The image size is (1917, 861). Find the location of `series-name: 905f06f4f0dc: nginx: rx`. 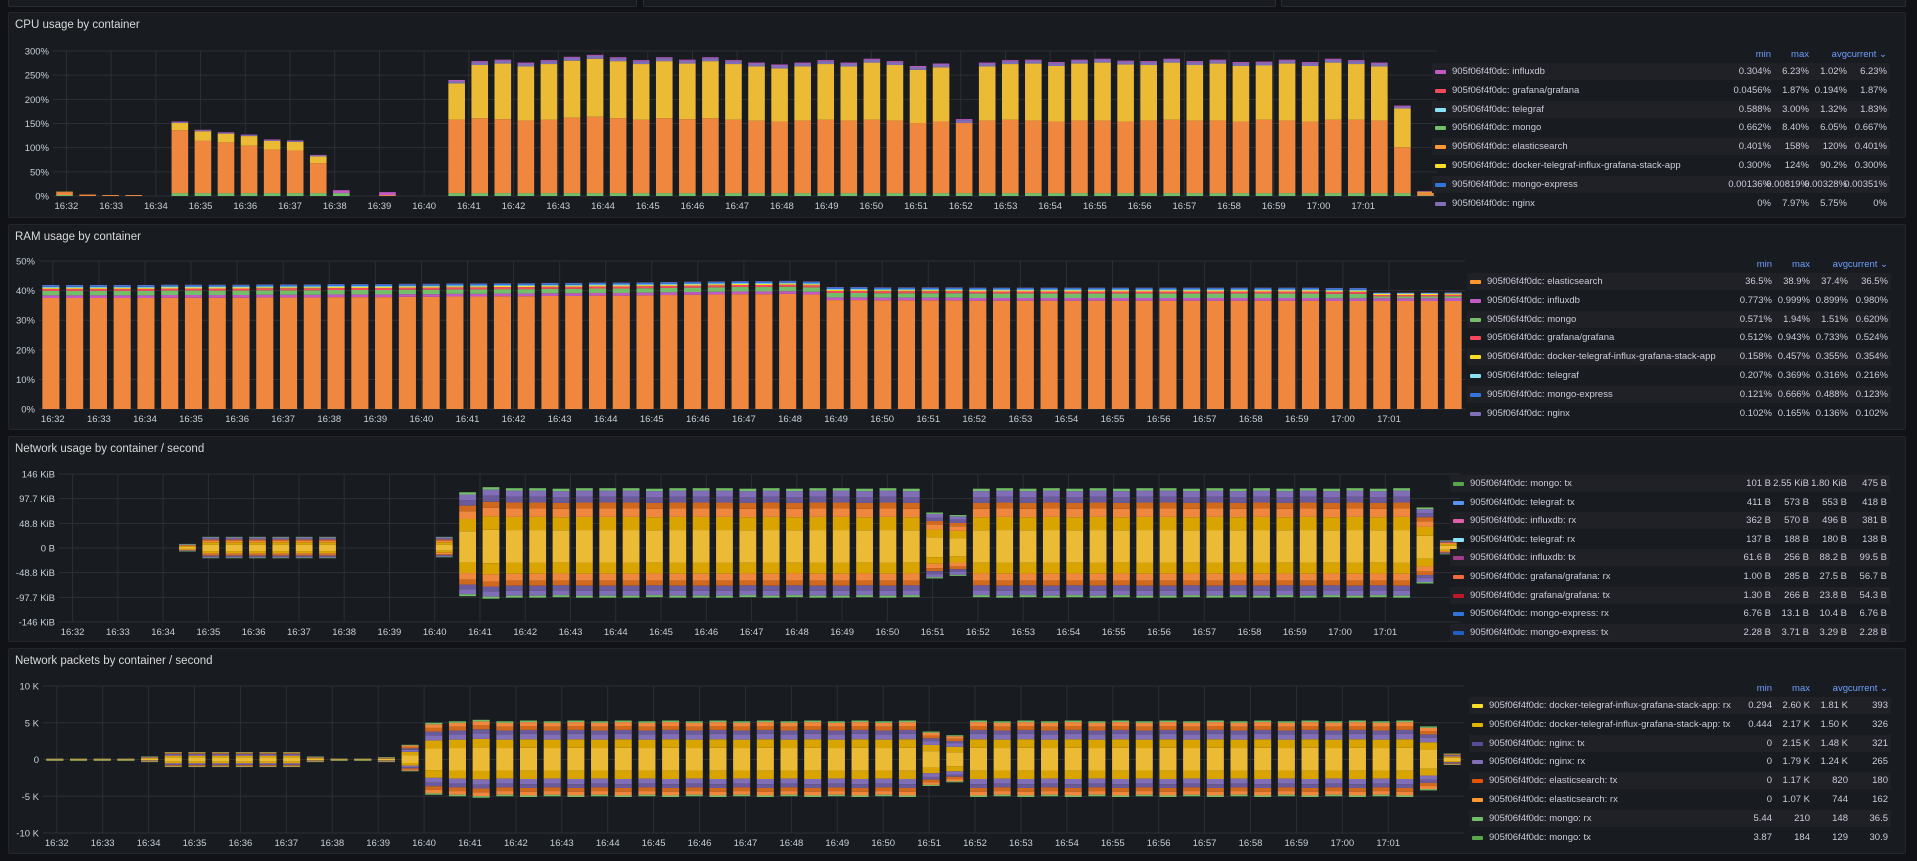

series-name: 905f06f4f0dc: nginx: rx is located at coordinates (1537, 762).